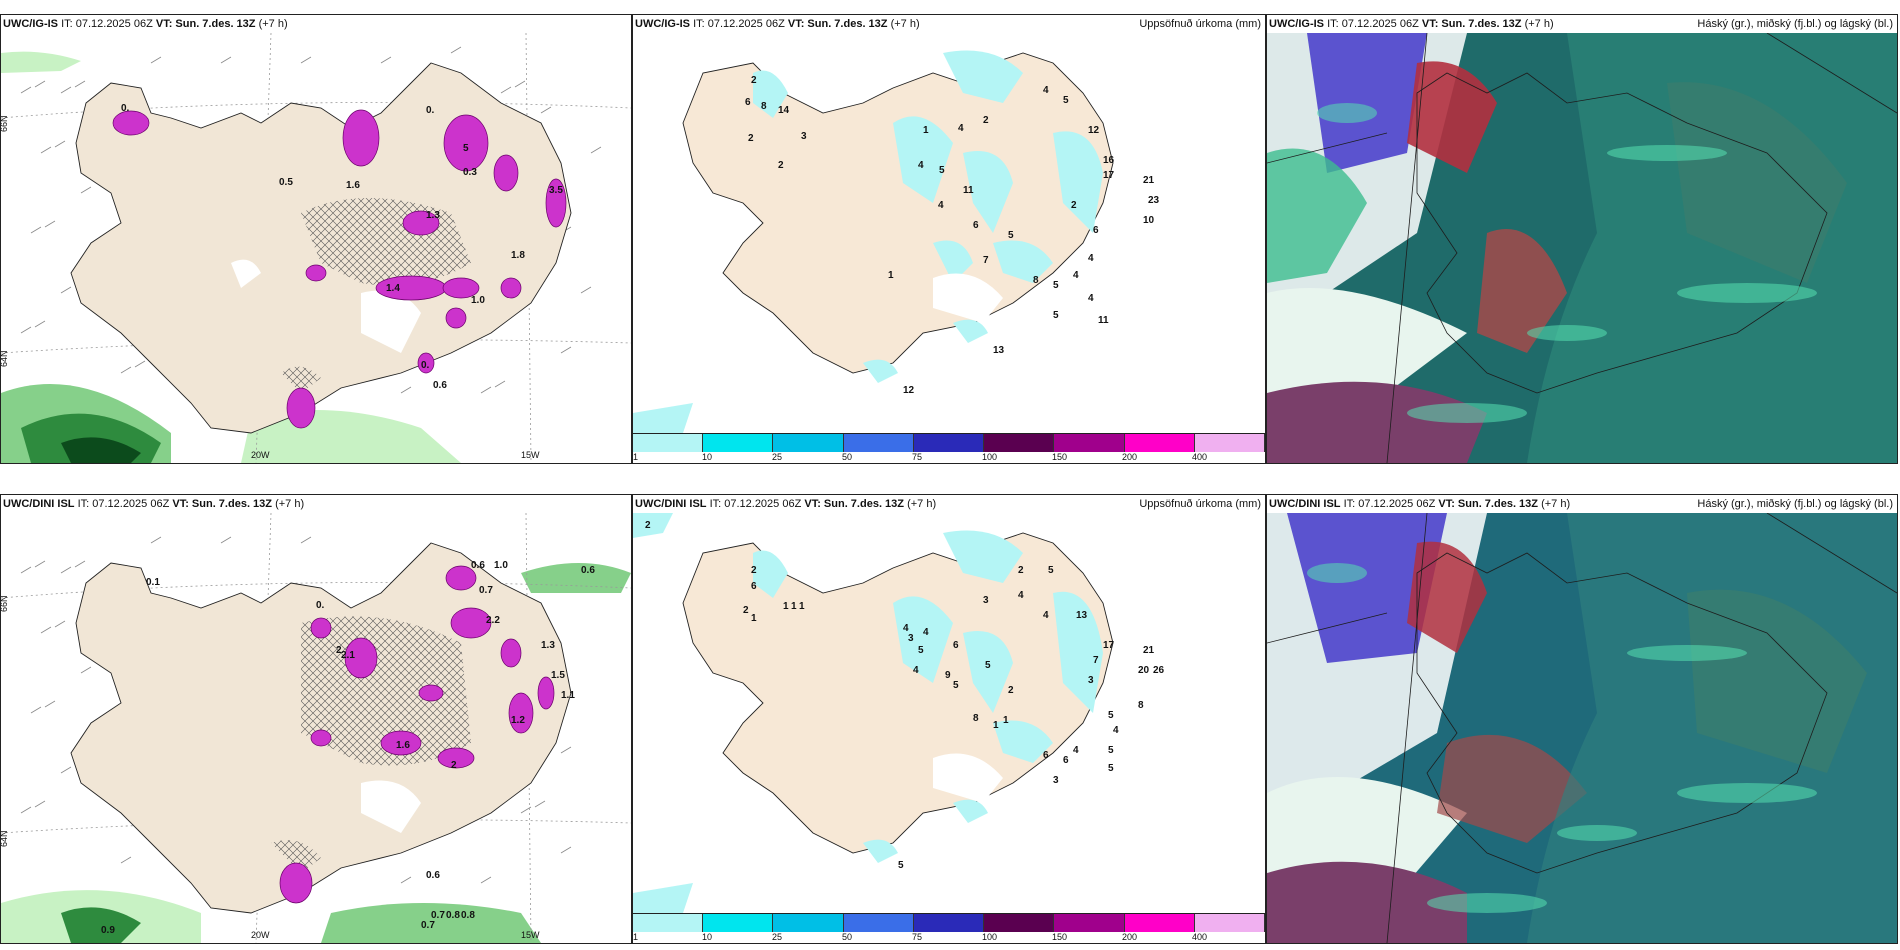 The width and height of the screenshot is (1900, 950). What do you see at coordinates (949, 922) in the screenshot?
I see `colorbar-boxes` at bounding box center [949, 922].